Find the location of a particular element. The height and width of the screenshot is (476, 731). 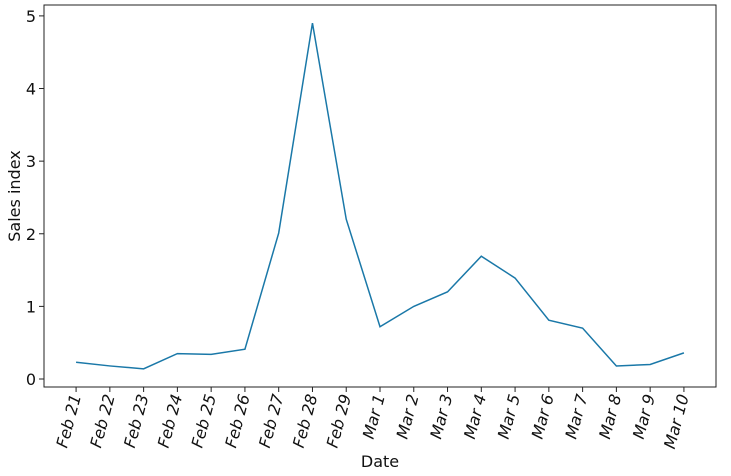

x-tick-label: Mar 3 is located at coordinates (441, 416).